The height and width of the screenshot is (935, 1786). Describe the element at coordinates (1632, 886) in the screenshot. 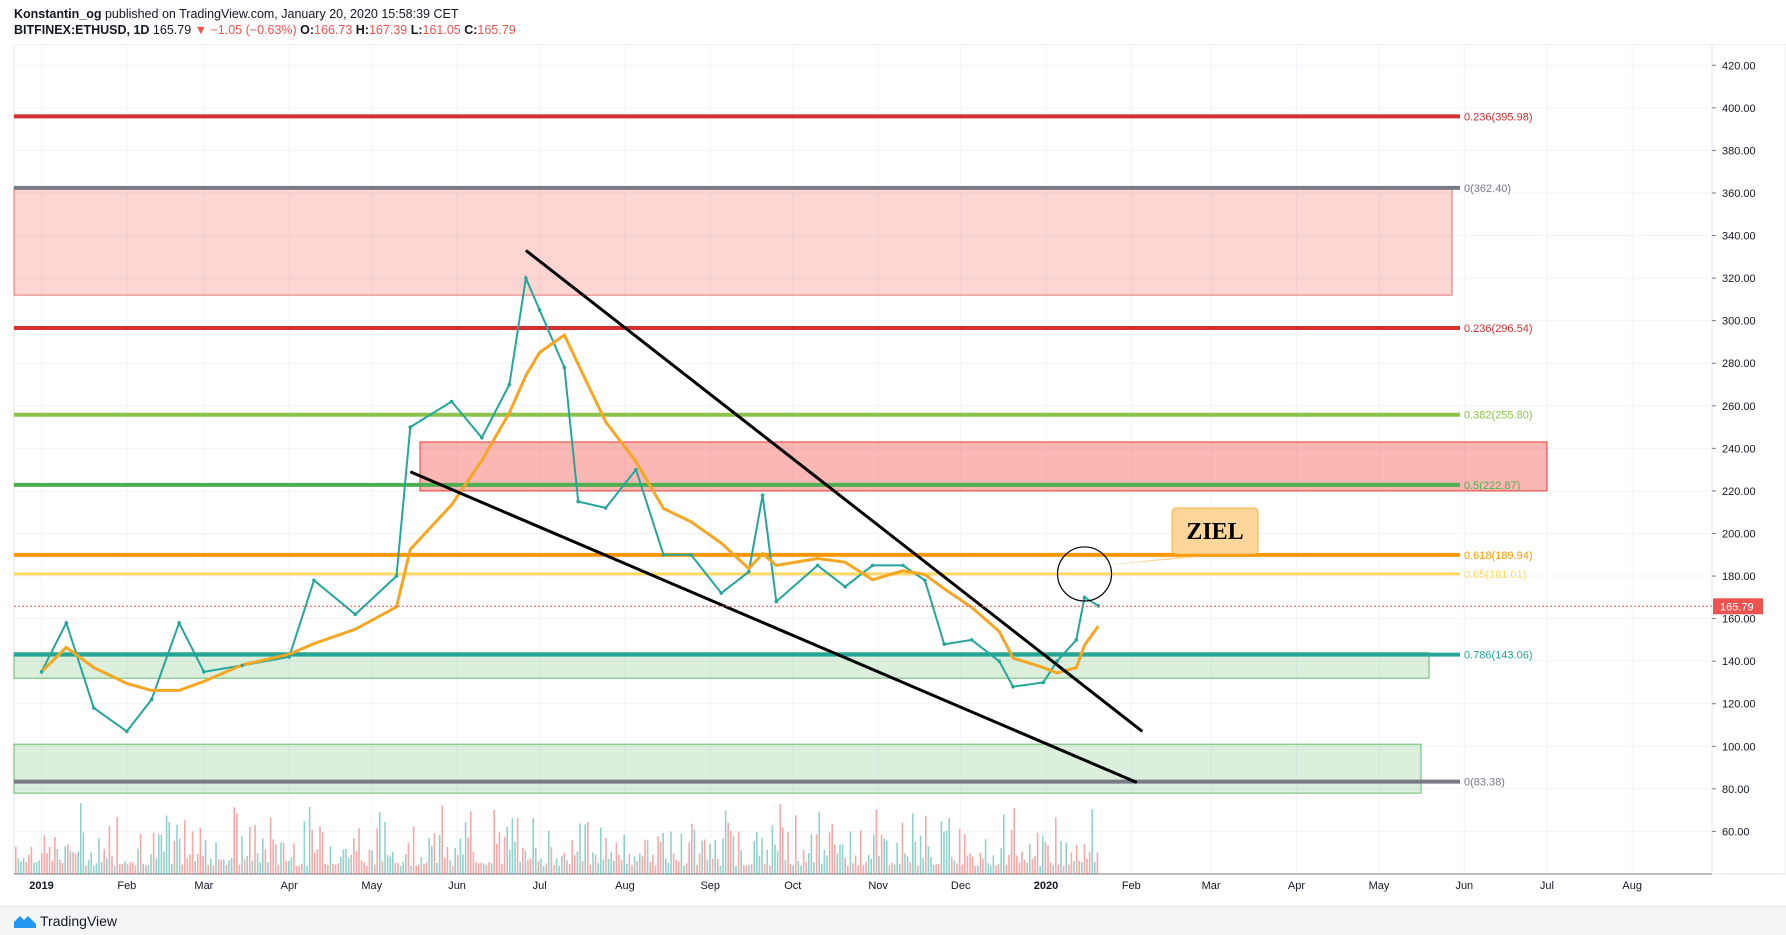

I see `x-tick-label: Aug` at that location.